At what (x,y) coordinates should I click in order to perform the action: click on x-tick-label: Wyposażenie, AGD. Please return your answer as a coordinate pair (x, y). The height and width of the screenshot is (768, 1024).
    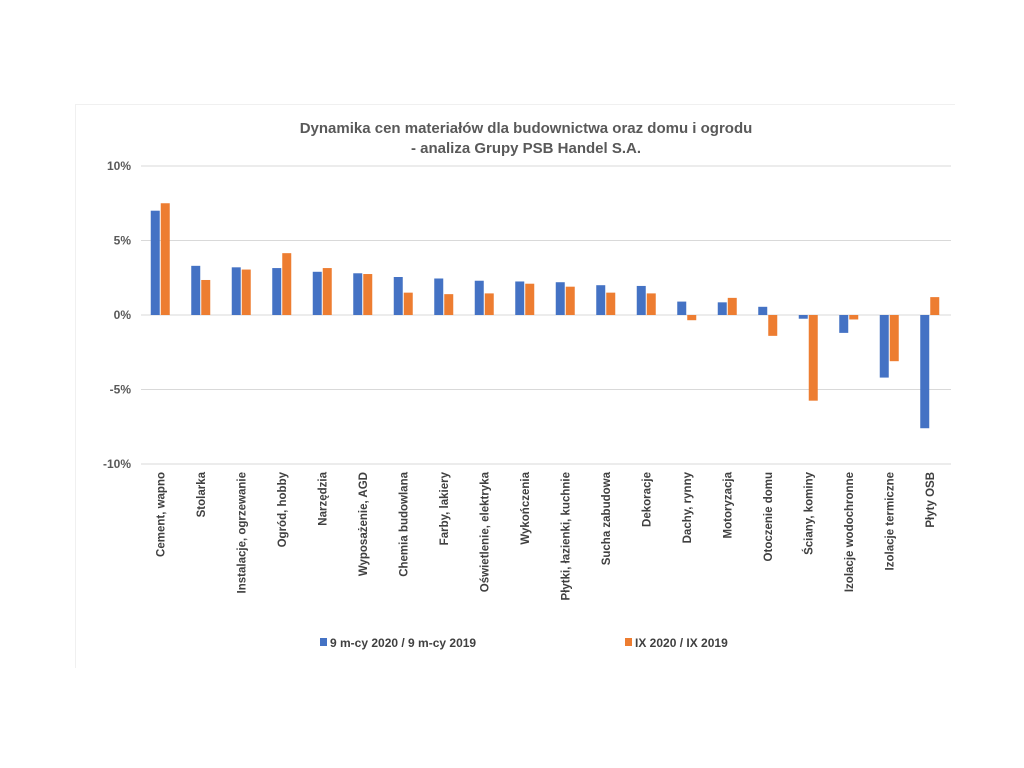
    Looking at the image, I should click on (364, 524).